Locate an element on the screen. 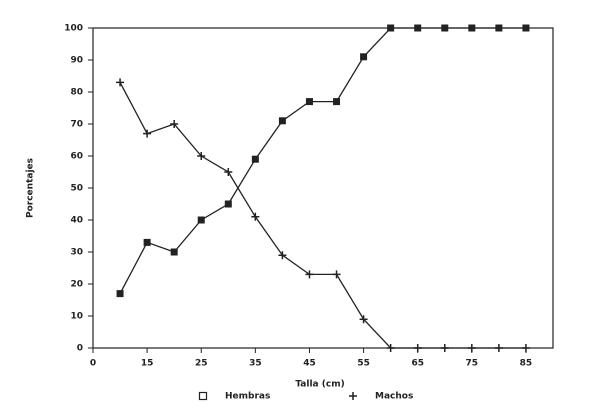  x-axis-label: Talla (cm) is located at coordinates (319, 385).